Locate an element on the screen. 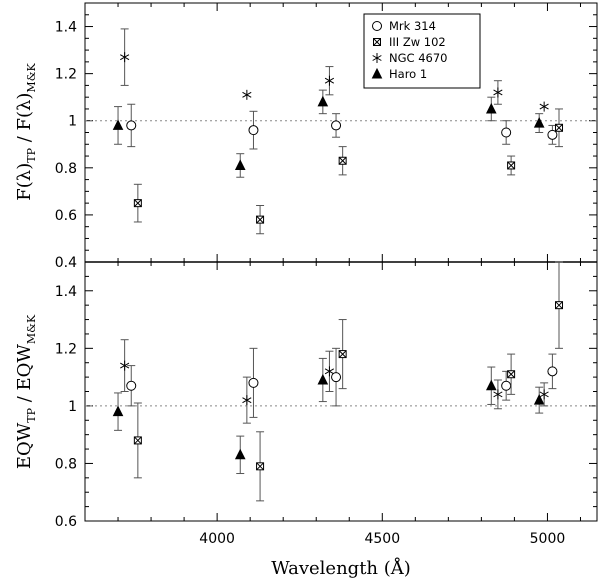 The width and height of the screenshot is (600, 585). legend-entry: Mrk 314 is located at coordinates (404, 26).